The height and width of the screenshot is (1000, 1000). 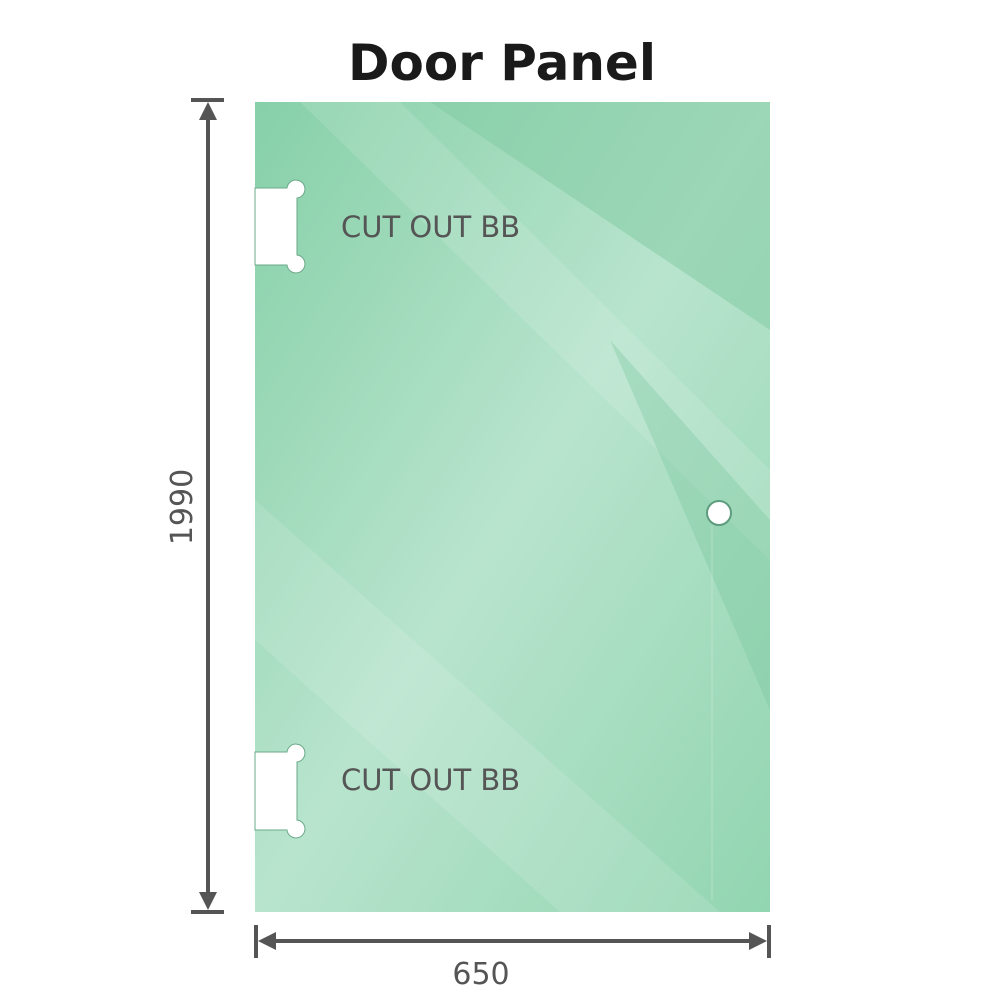 What do you see at coordinates (512, 941) in the screenshot?
I see `width-dimension-line` at bounding box center [512, 941].